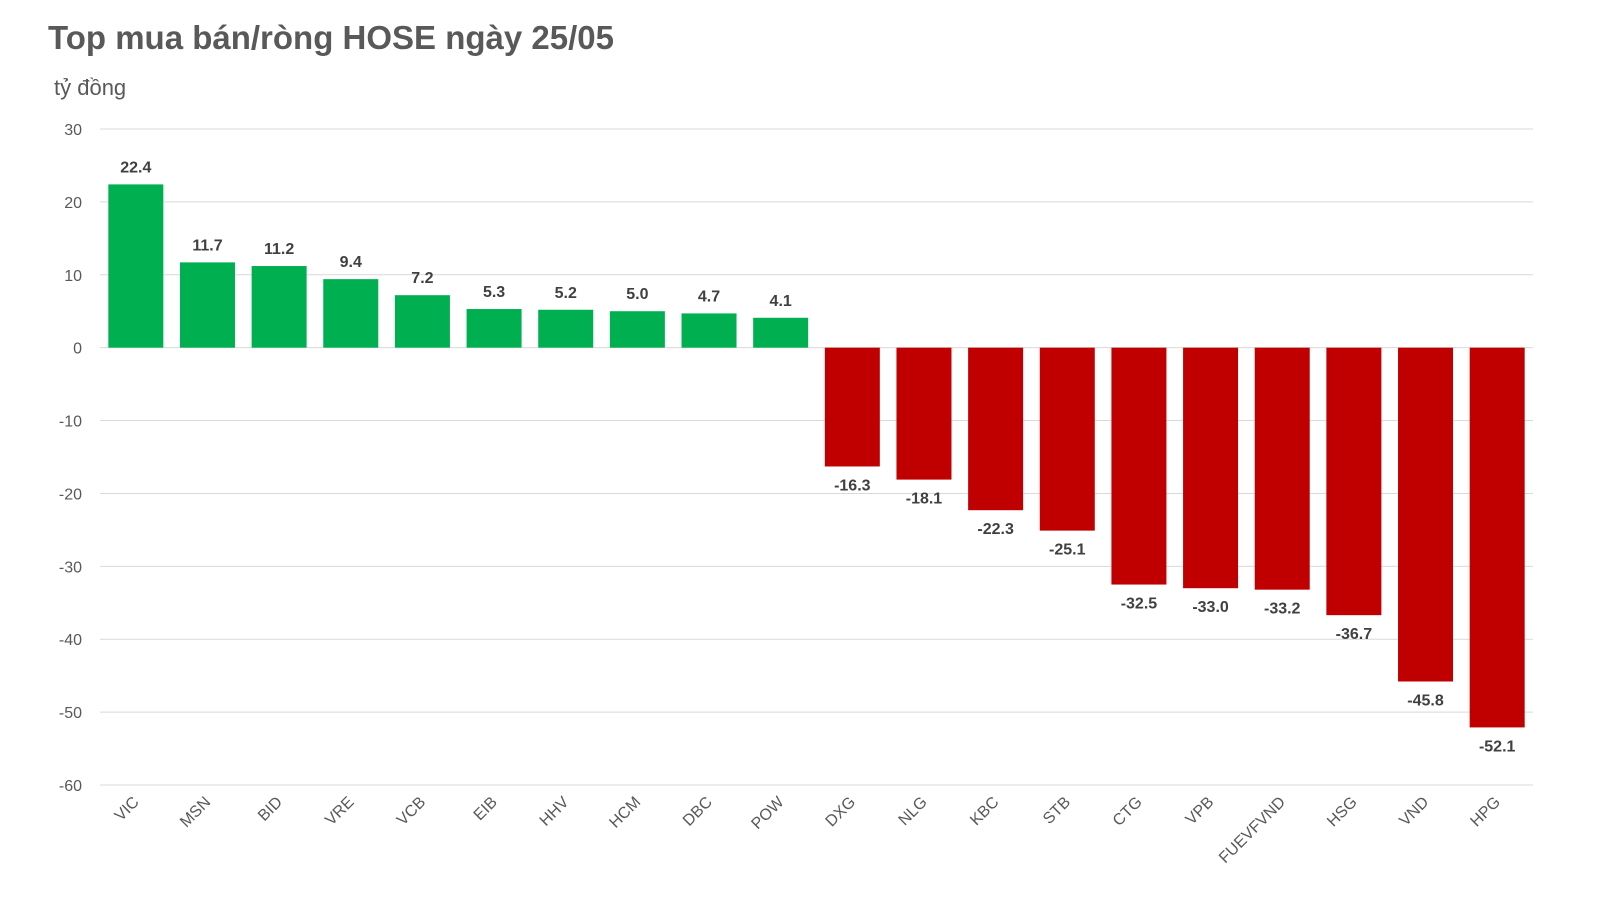  What do you see at coordinates (637, 294) in the screenshot?
I see `data-label: 5.0` at bounding box center [637, 294].